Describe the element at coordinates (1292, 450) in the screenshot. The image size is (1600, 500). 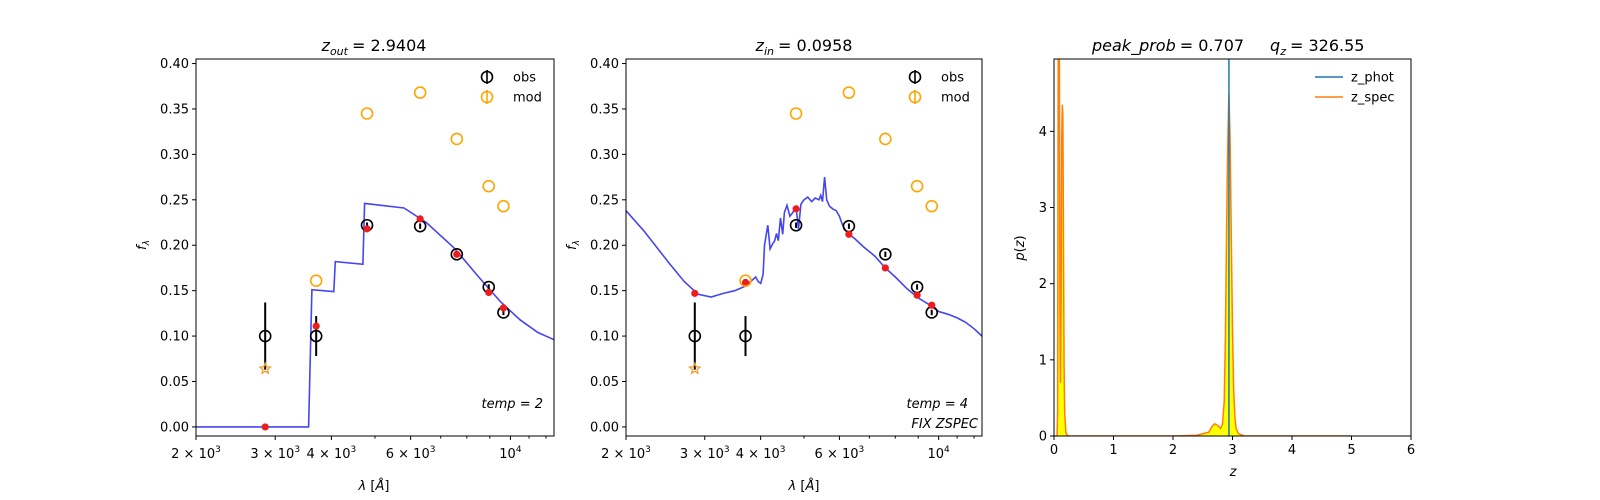
I see `x-tick-label: 4` at that location.